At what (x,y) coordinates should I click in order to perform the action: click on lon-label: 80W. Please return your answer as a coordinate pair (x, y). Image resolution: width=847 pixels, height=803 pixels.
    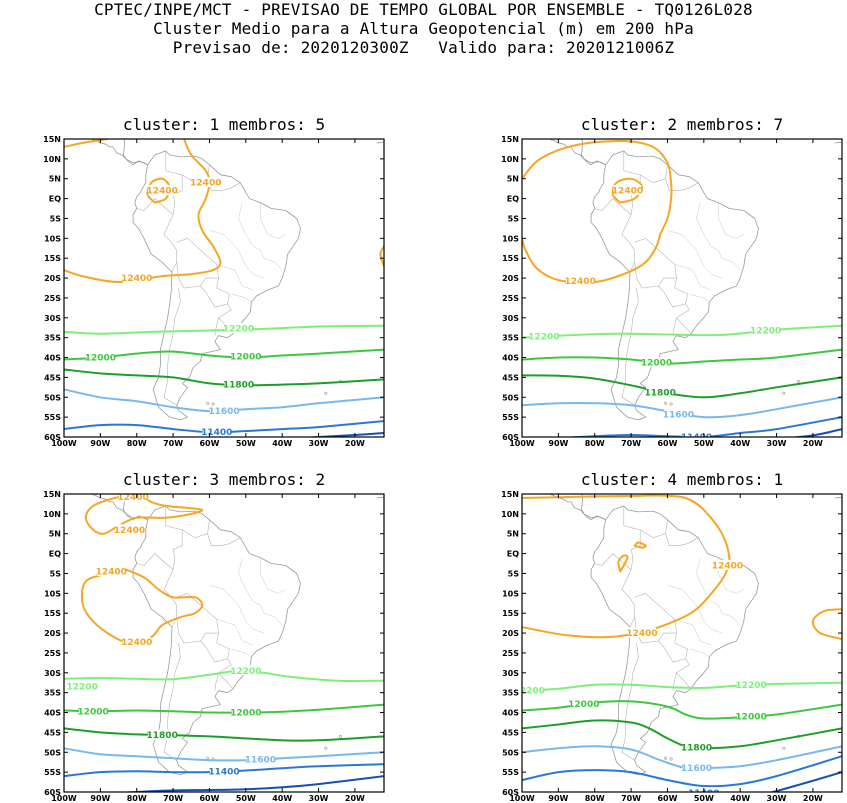
    Looking at the image, I should click on (595, 443).